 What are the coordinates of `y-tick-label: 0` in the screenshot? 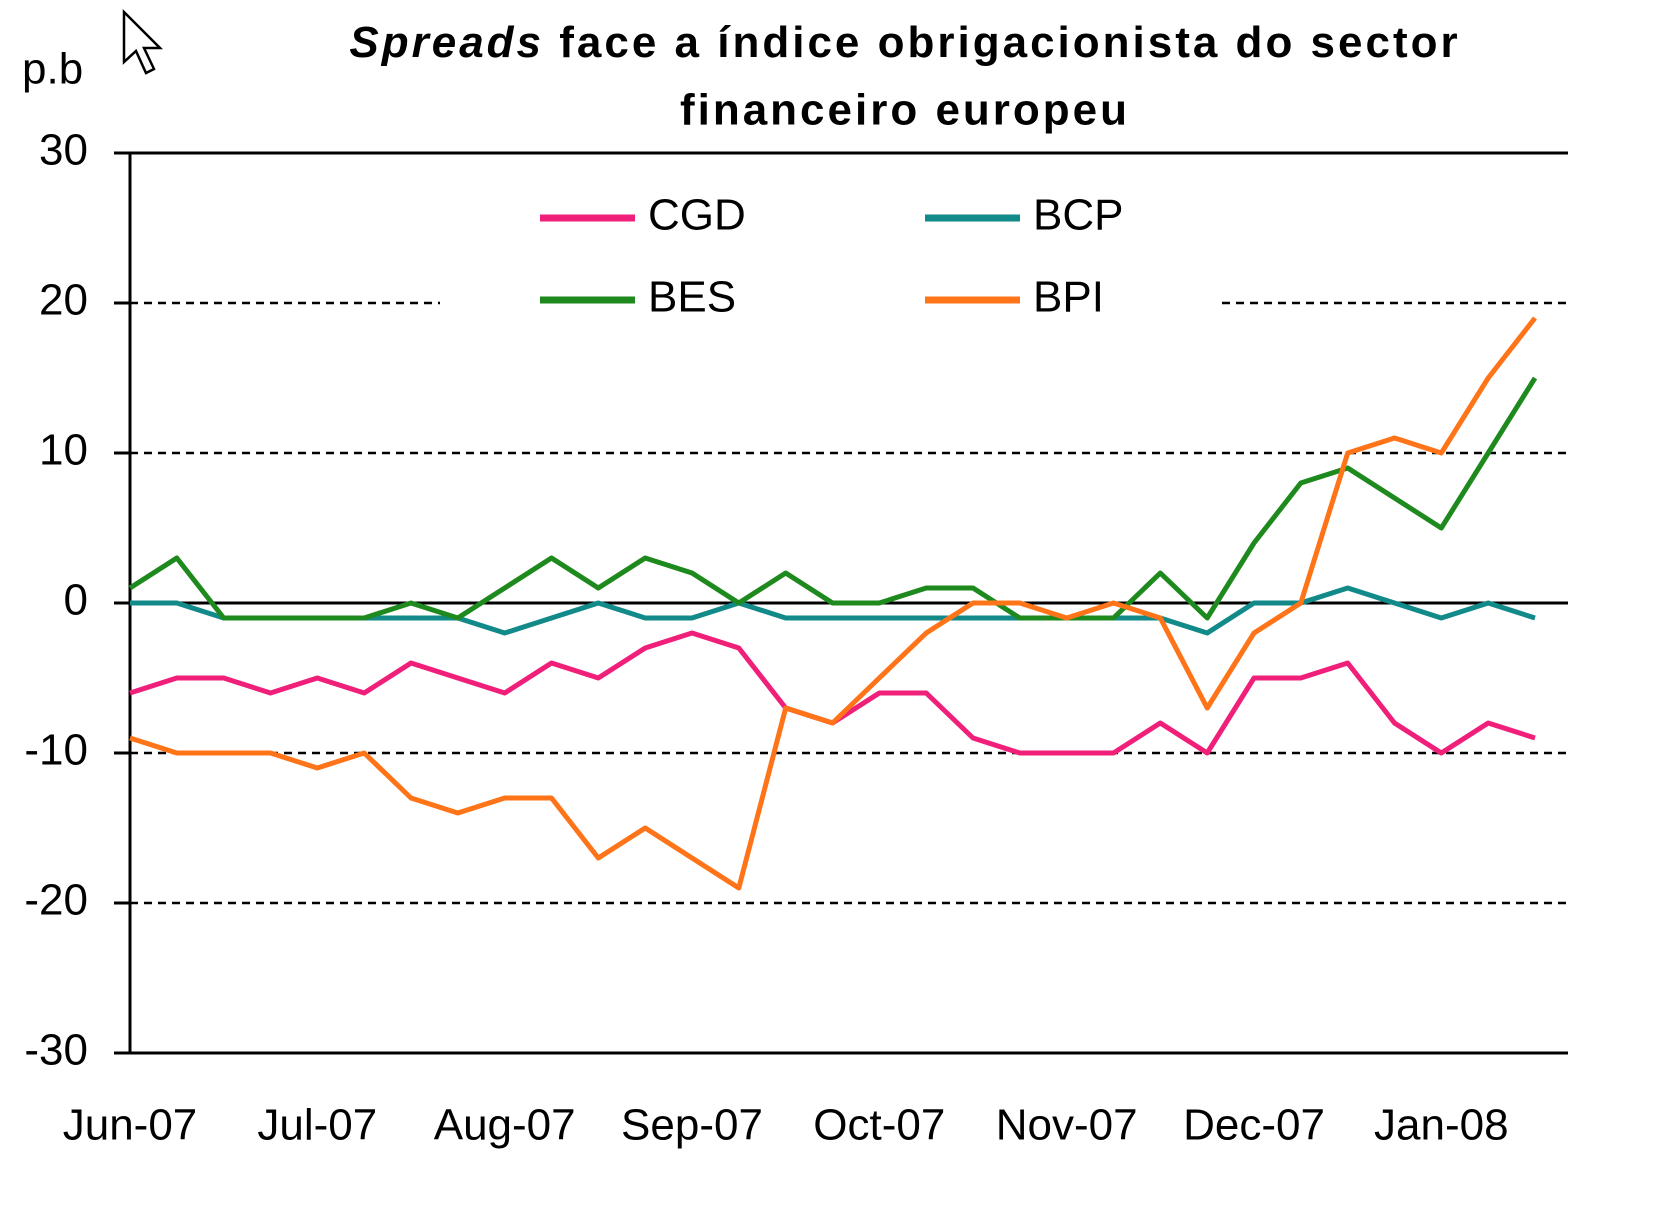 It's located at (76, 600).